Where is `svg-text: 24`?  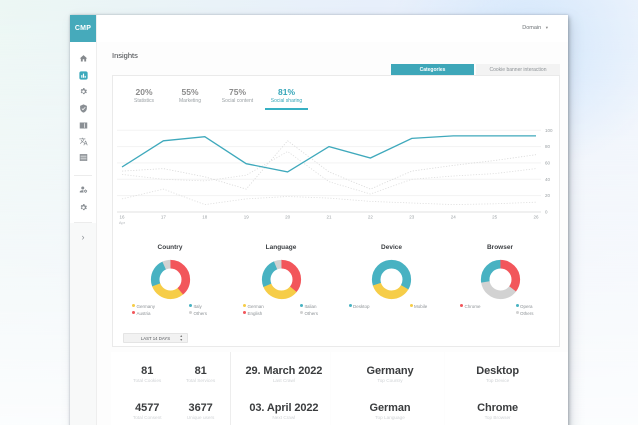
svg-text: 24 is located at coordinates (454, 217).